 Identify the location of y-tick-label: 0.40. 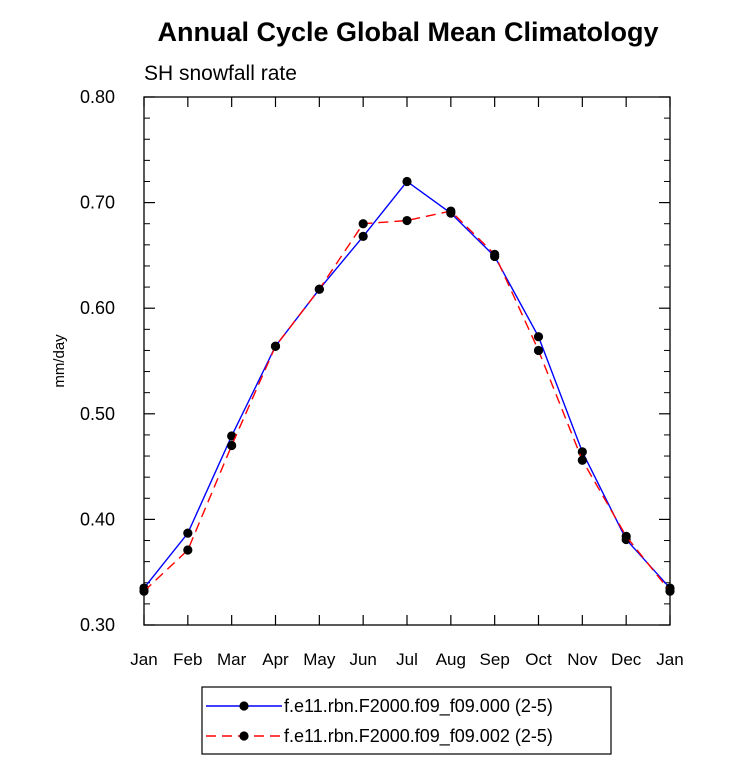
(97, 519).